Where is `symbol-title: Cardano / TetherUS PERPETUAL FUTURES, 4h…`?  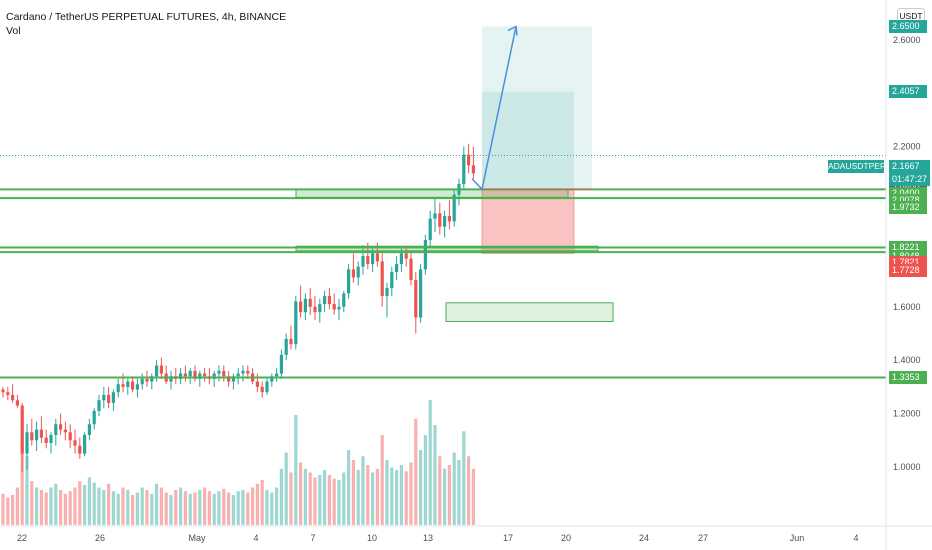
symbol-title: Cardano / TetherUS PERPETUAL FUTURES, 4h… is located at coordinates (146, 17).